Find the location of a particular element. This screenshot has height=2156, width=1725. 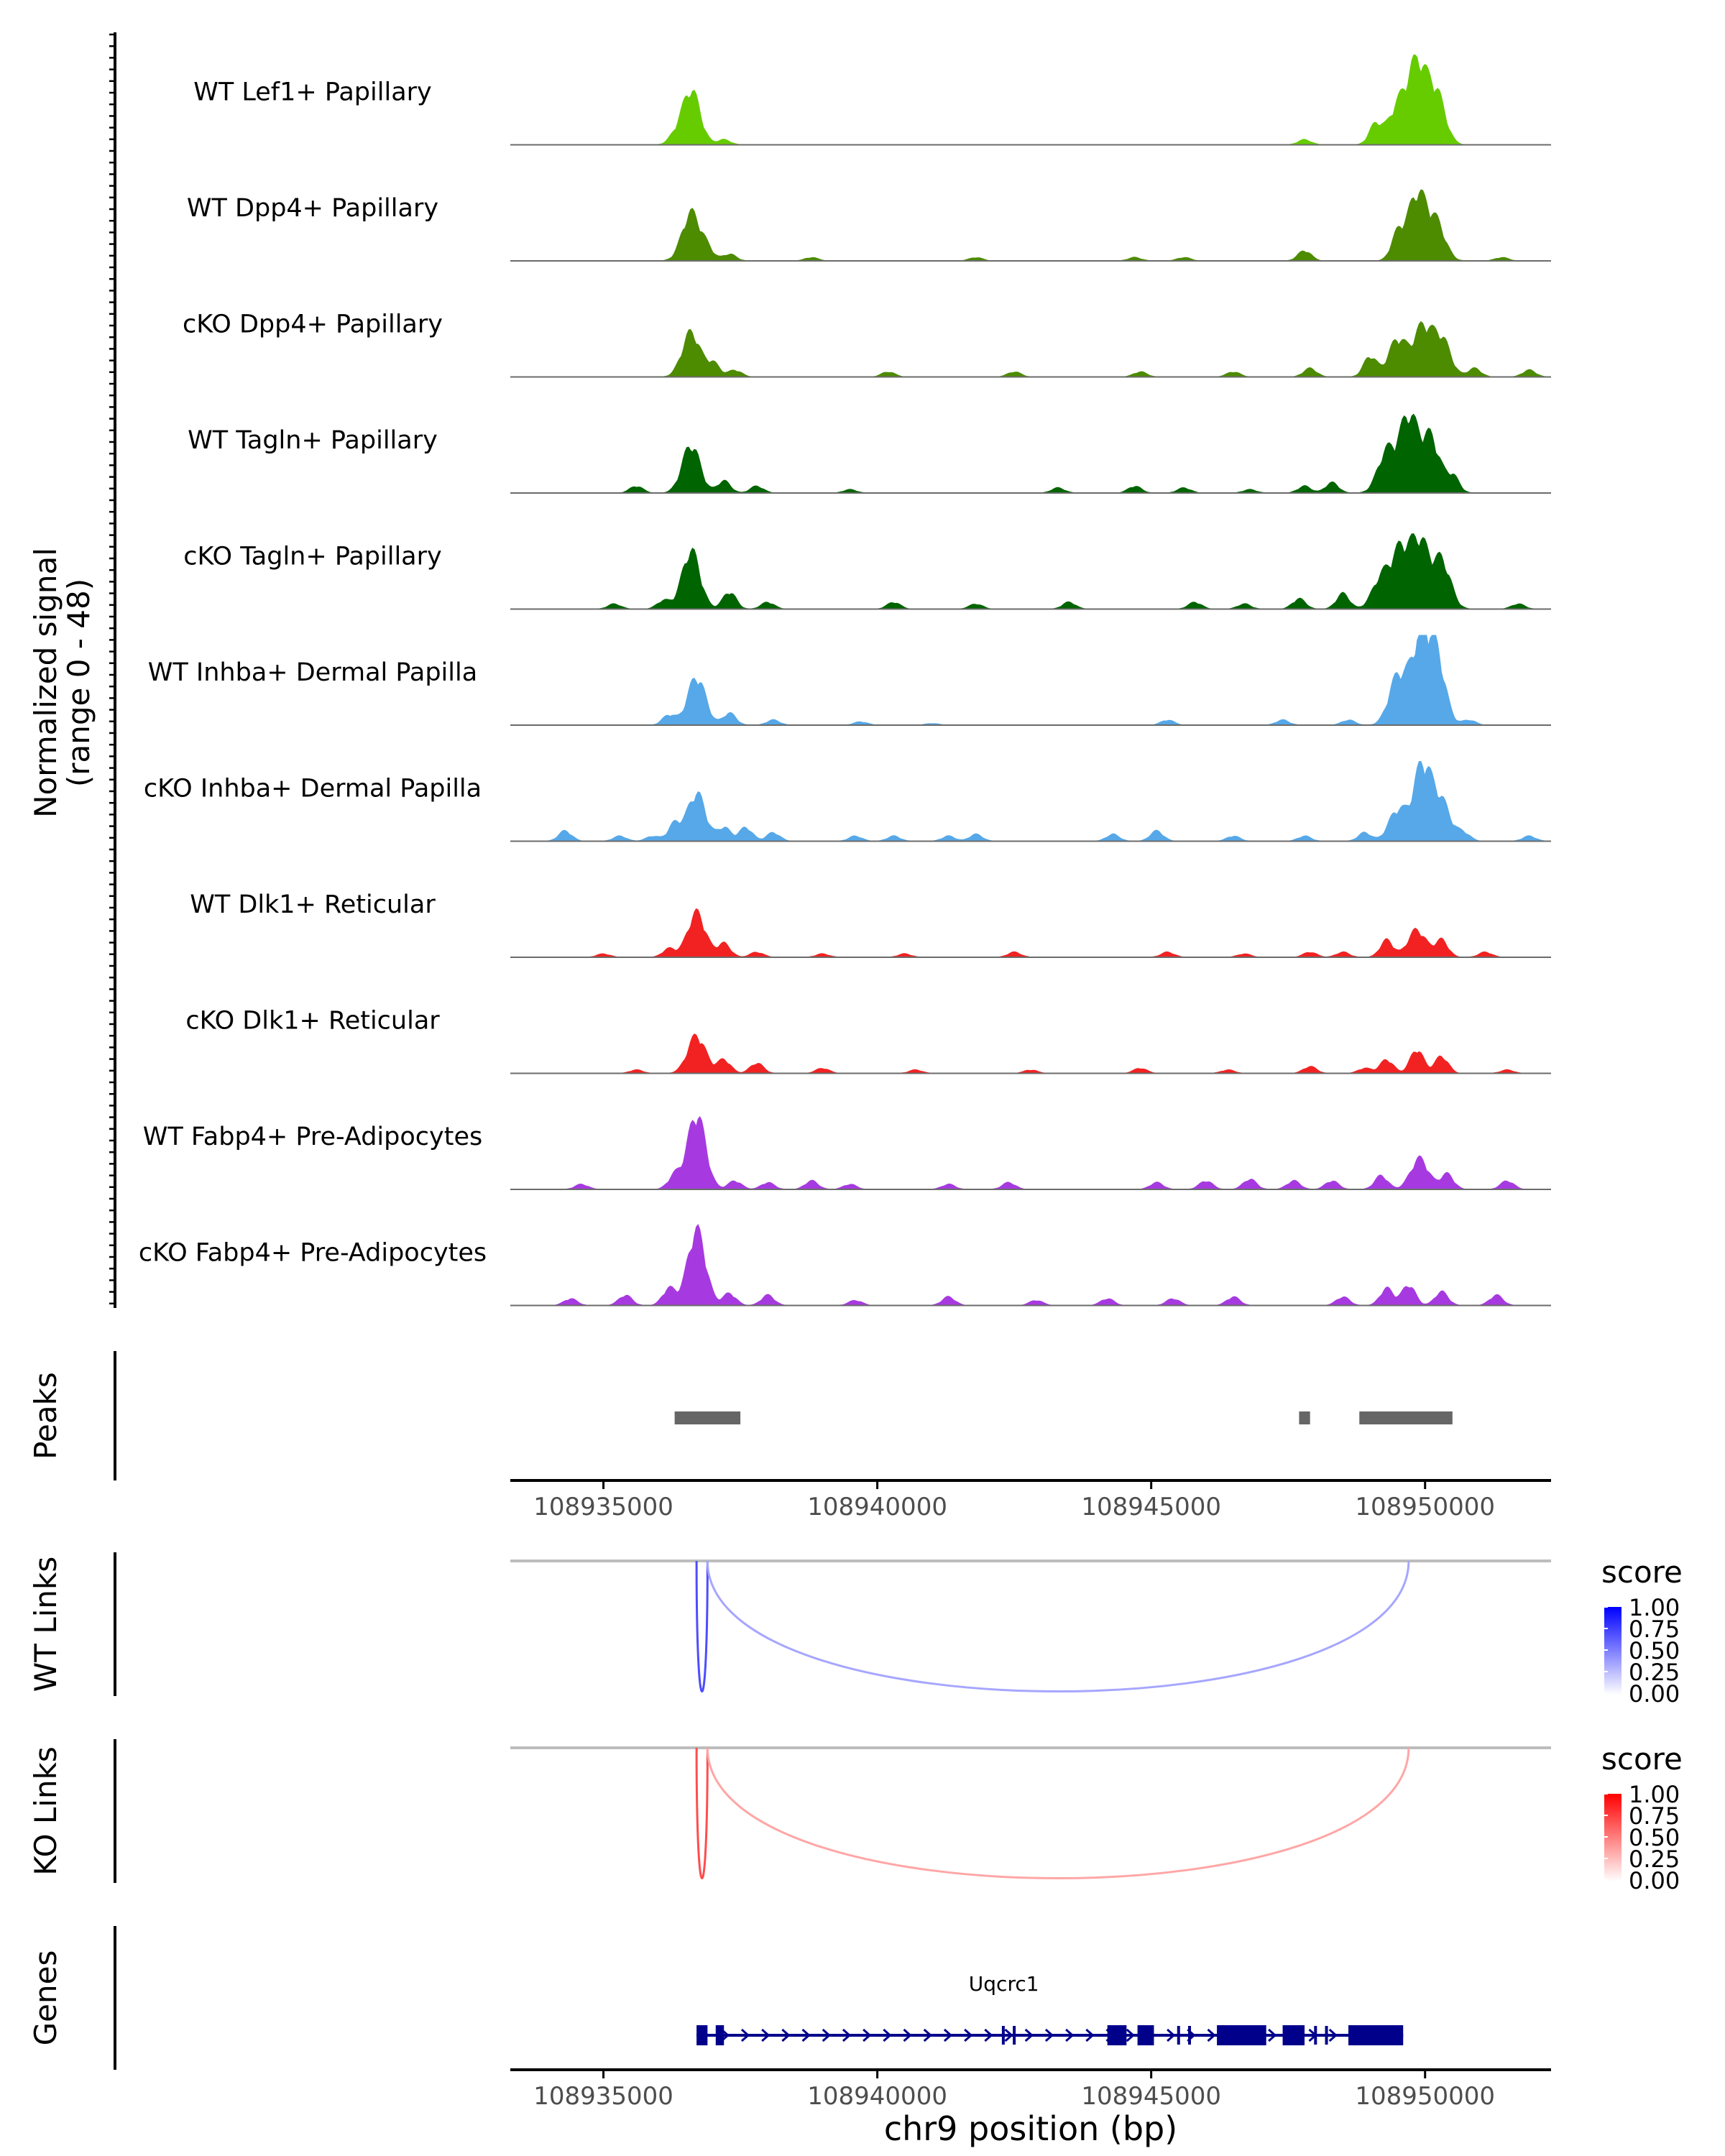

gene-name-label: Uqcrc1 is located at coordinates (1004, 1984).